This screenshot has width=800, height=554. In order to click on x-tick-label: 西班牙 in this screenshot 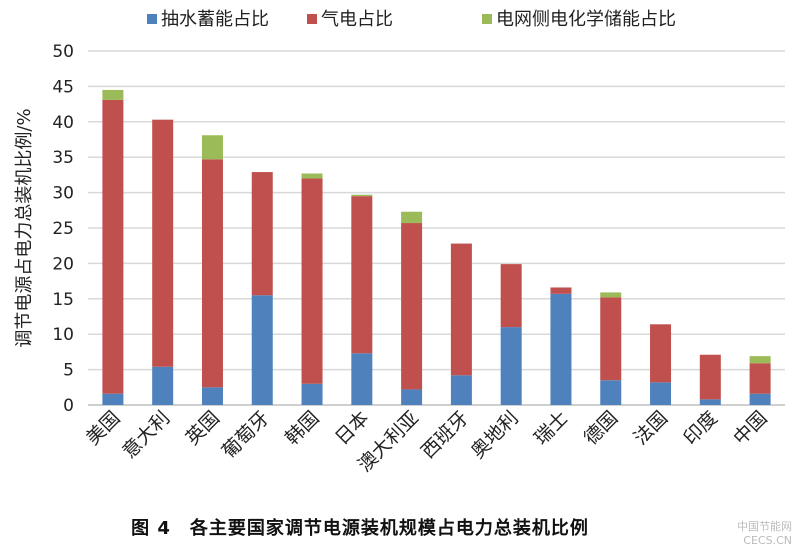, I will do `click(445, 435)`.